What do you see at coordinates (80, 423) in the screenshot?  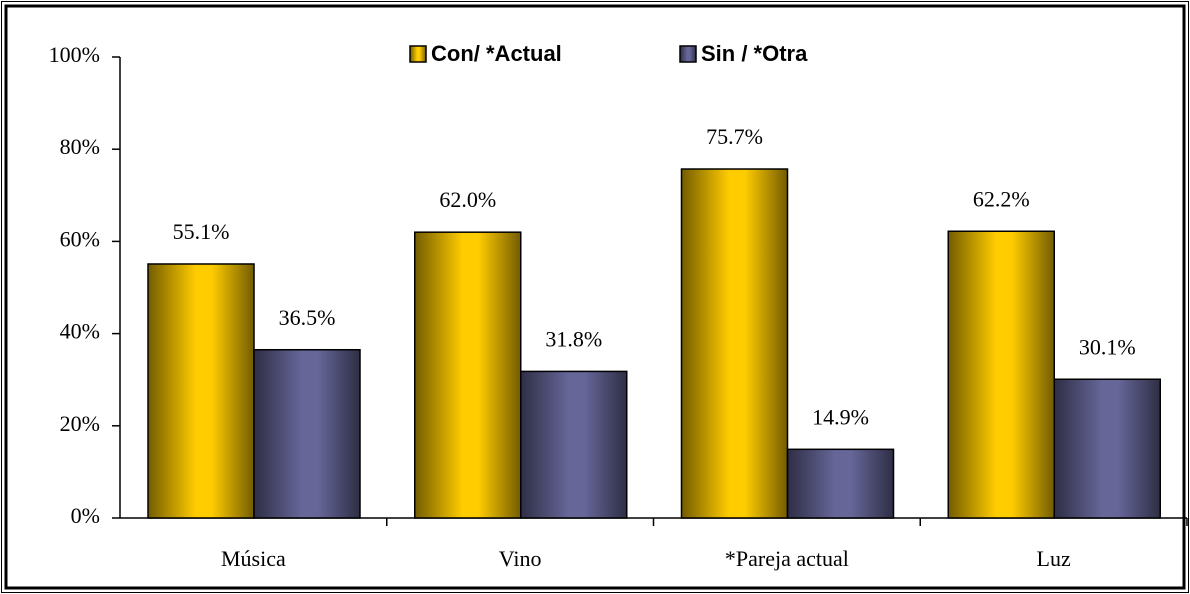 I see `y-tick-label: 20%` at bounding box center [80, 423].